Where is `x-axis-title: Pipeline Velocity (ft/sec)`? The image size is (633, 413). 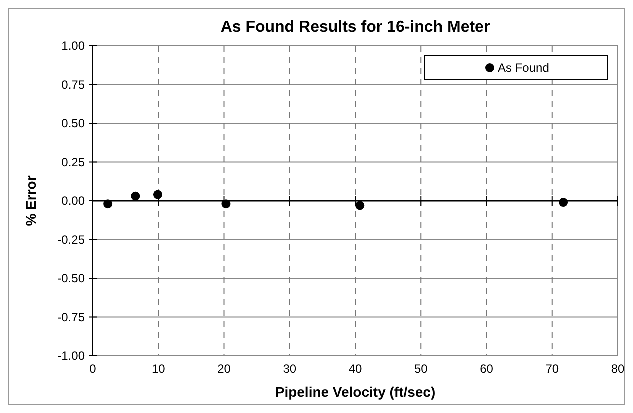 x-axis-title: Pipeline Velocity (ft/sec) is located at coordinates (355, 392).